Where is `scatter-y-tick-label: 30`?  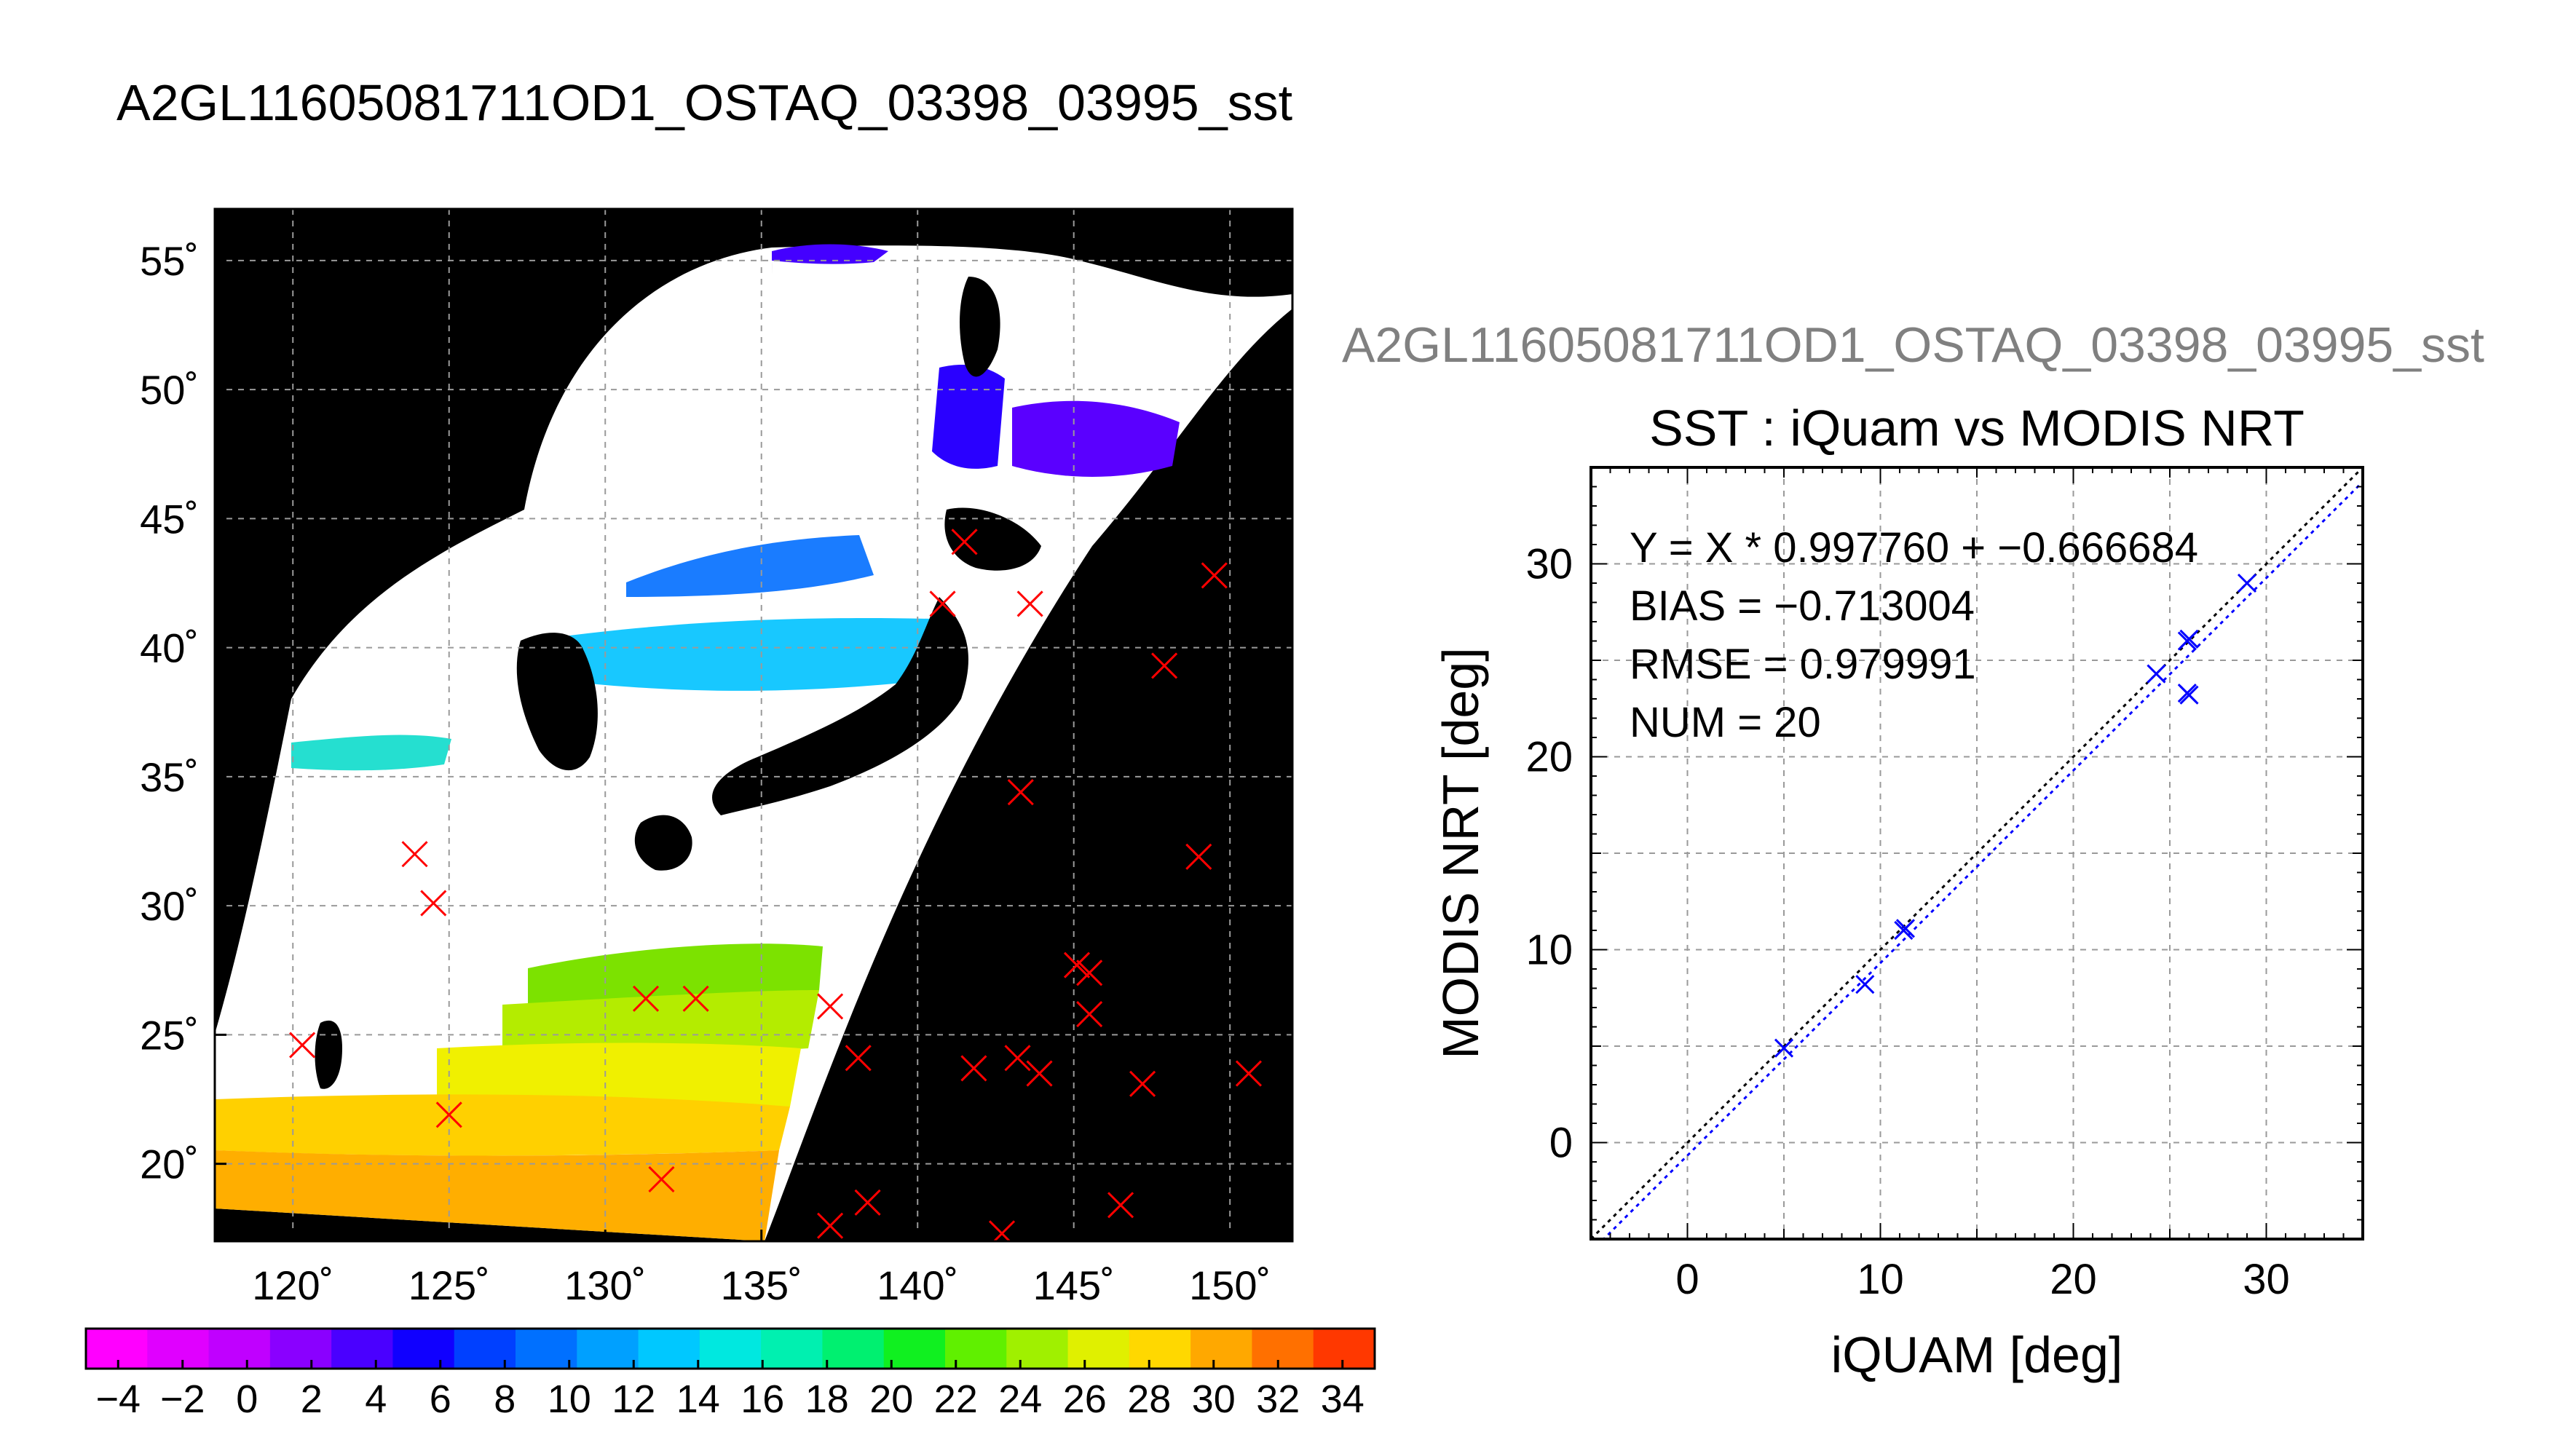
scatter-y-tick-label: 30 is located at coordinates (1549, 564).